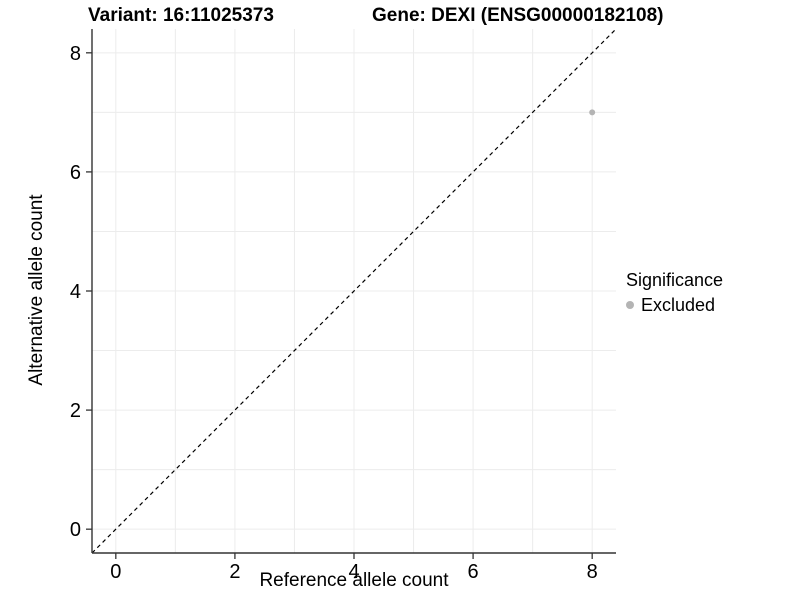 The height and width of the screenshot is (600, 800). What do you see at coordinates (75, 54) in the screenshot?
I see `y-tick-label: 8` at bounding box center [75, 54].